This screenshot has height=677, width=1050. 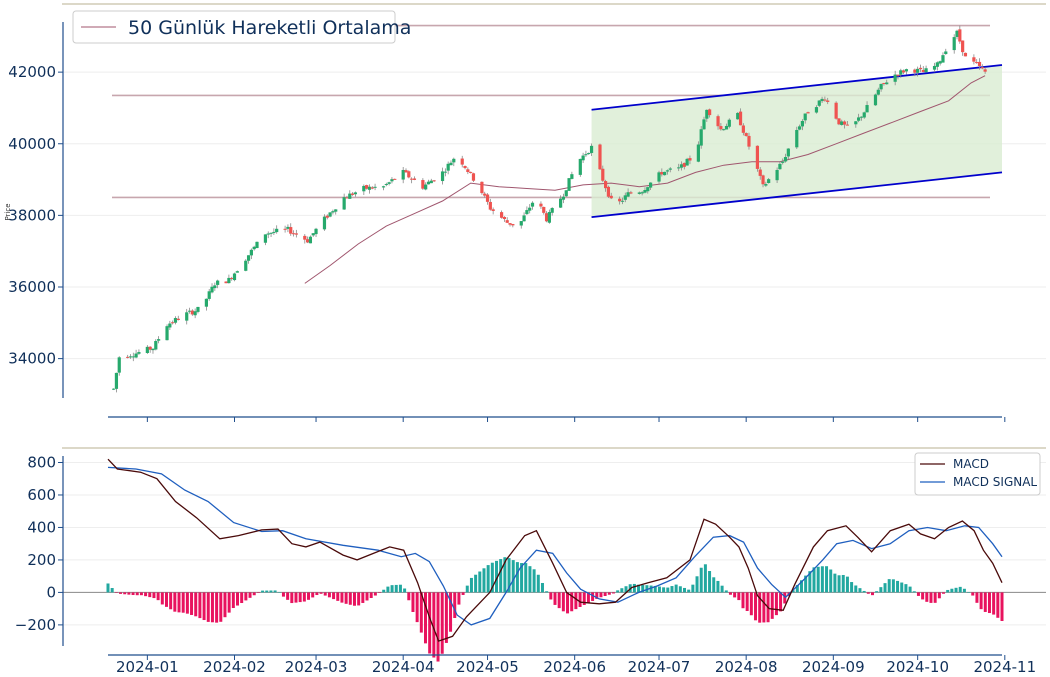 What do you see at coordinates (269, 28) in the screenshot?
I see `legend-ma-label: 50 Günlük Hareketli Ortalama` at bounding box center [269, 28].